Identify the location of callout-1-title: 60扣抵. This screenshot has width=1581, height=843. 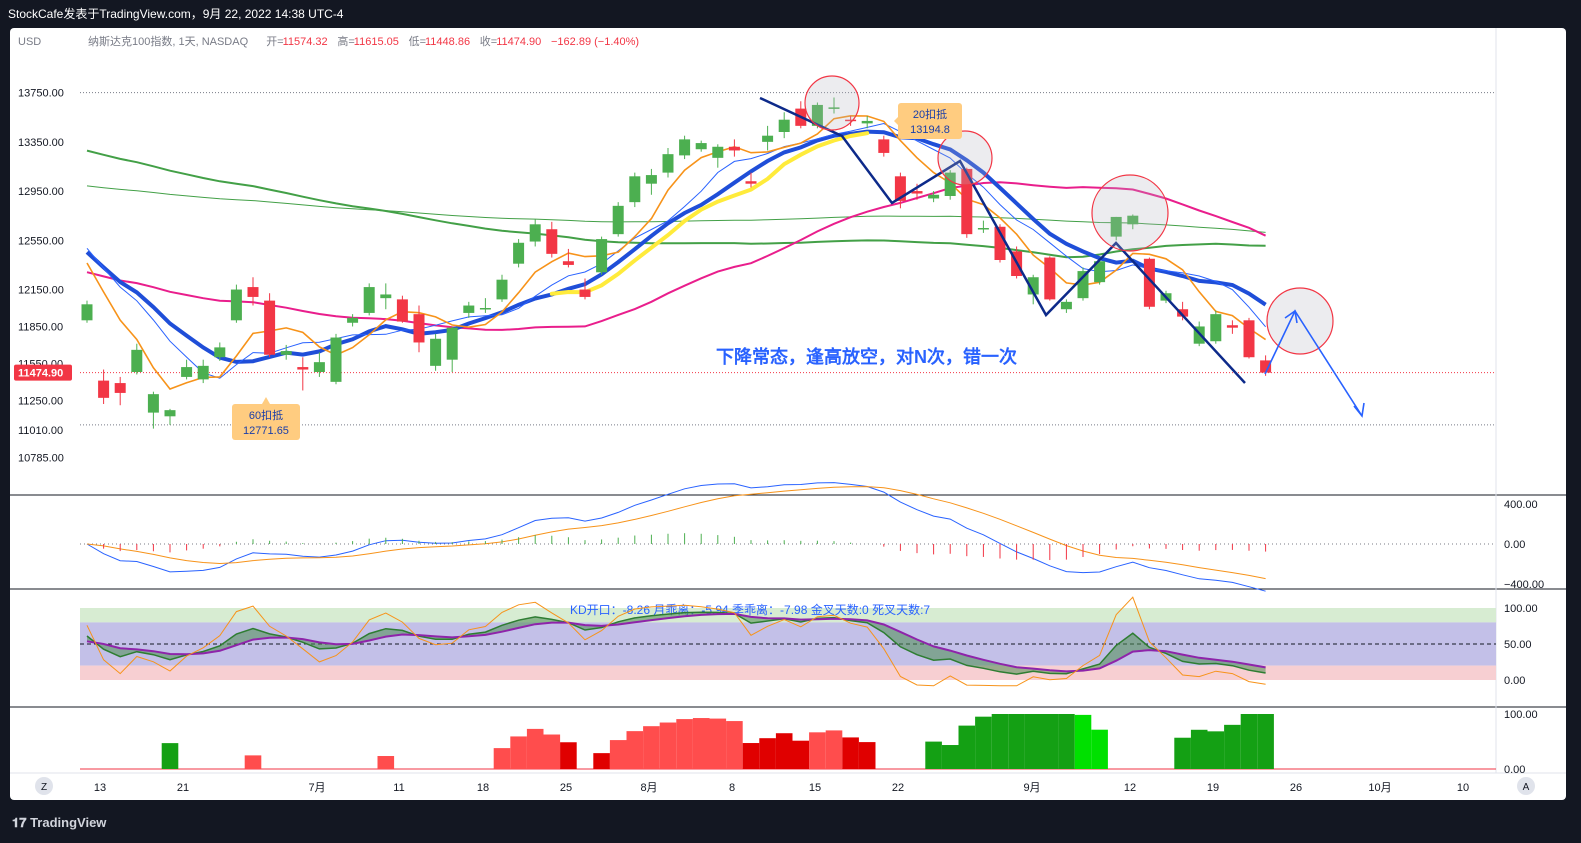
(266, 415).